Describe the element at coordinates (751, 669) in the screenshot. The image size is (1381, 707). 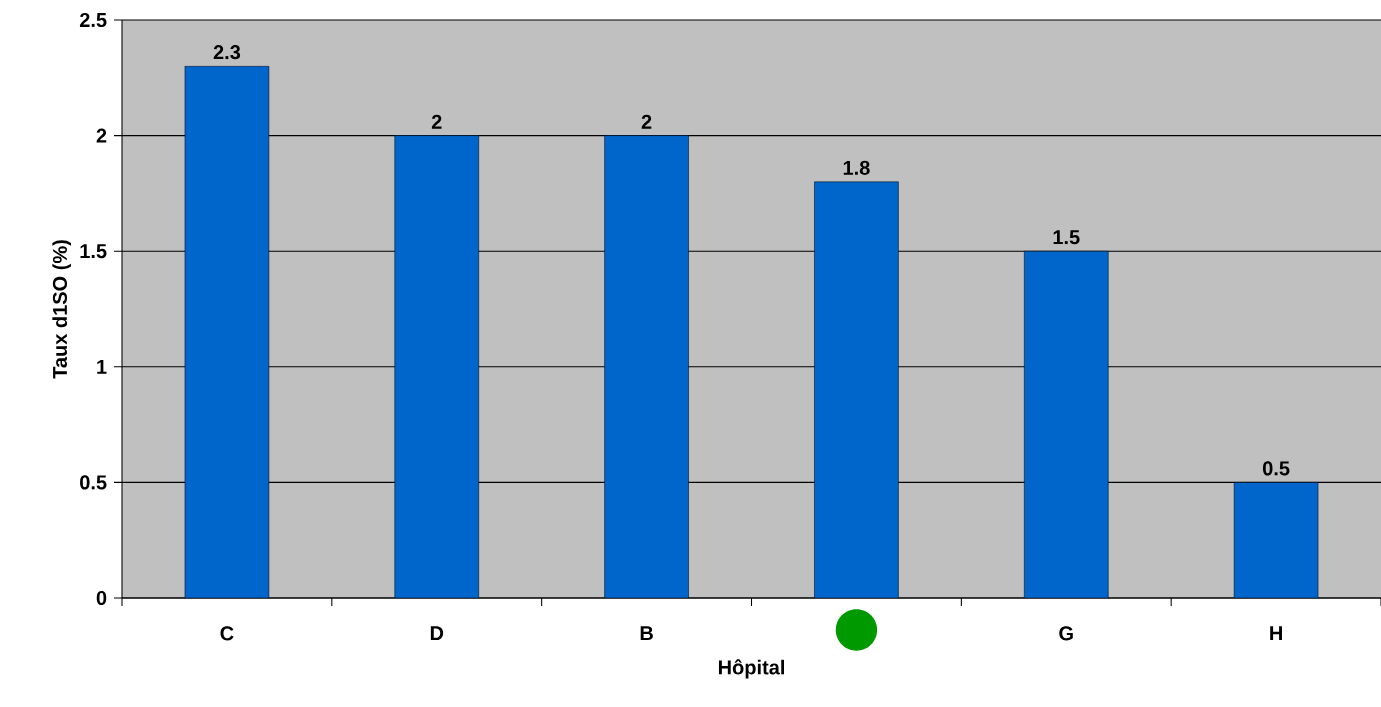
I see `x-axis-title: Hôpital` at that location.